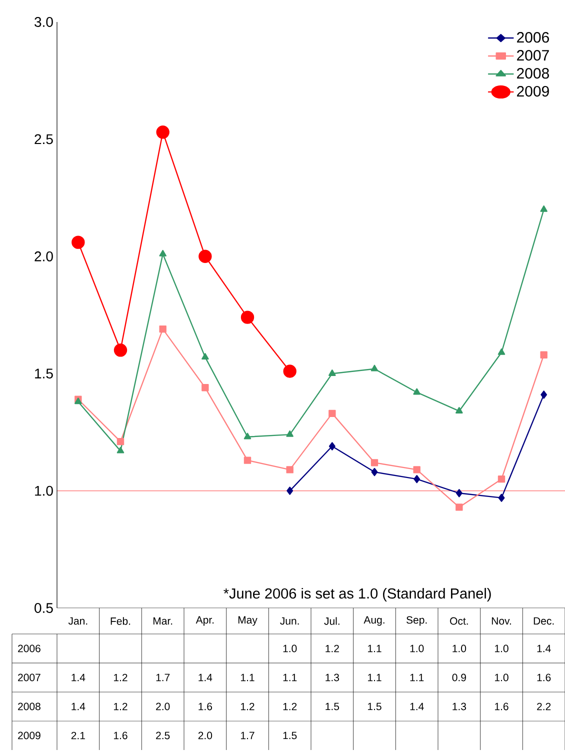 The width and height of the screenshot is (565, 752). I want to click on text: 2006, so click(29, 648).